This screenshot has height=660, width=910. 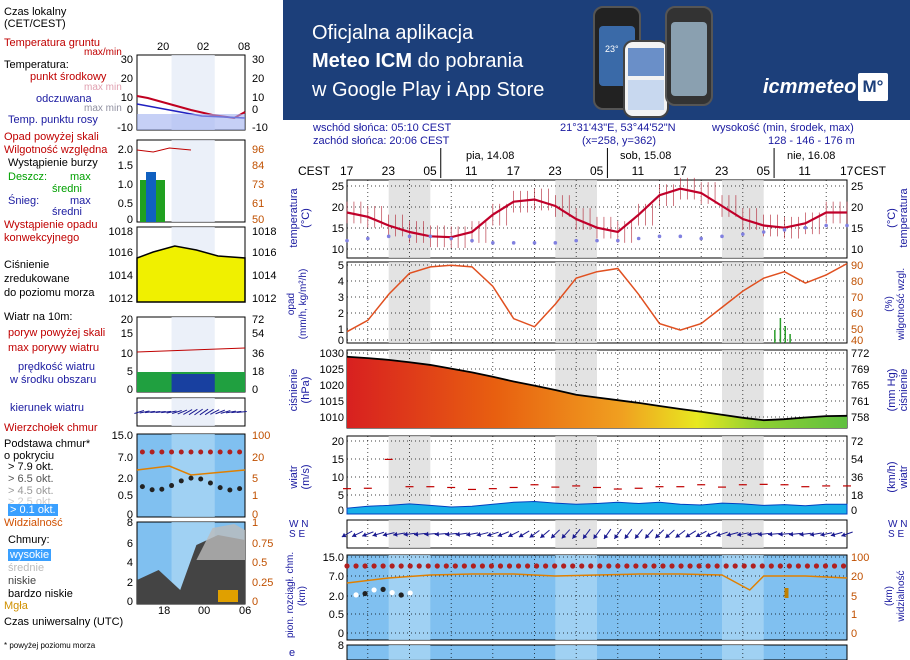 What do you see at coordinates (860, 386) in the screenshot?
I see `y-tick-label-right: 765` at bounding box center [860, 386].